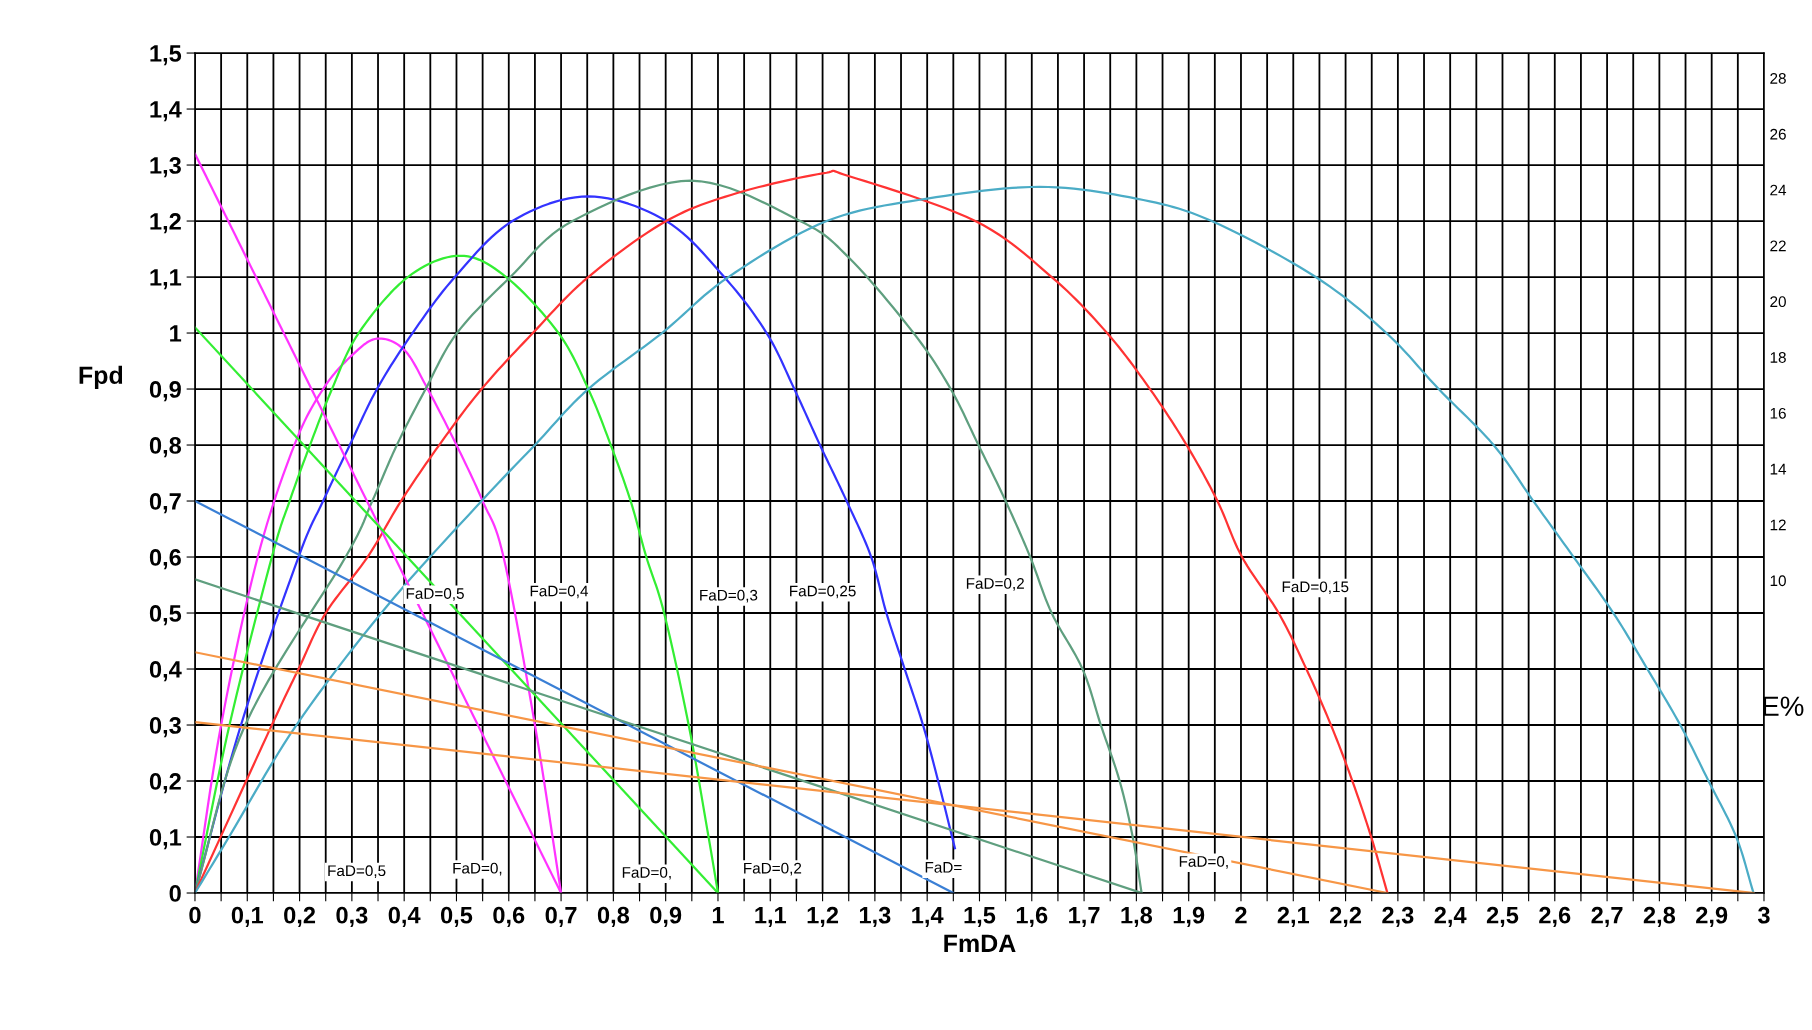 This screenshot has height=1030, width=1812. Describe the element at coordinates (1345, 916) in the screenshot. I see `x-tick-label: 2,2` at that location.